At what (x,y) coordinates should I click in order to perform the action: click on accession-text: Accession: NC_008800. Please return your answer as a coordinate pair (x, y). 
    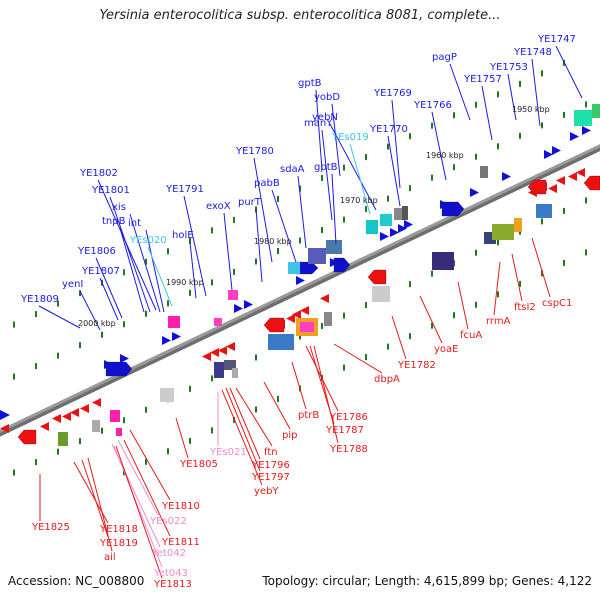
    Looking at the image, I should click on (76, 581).